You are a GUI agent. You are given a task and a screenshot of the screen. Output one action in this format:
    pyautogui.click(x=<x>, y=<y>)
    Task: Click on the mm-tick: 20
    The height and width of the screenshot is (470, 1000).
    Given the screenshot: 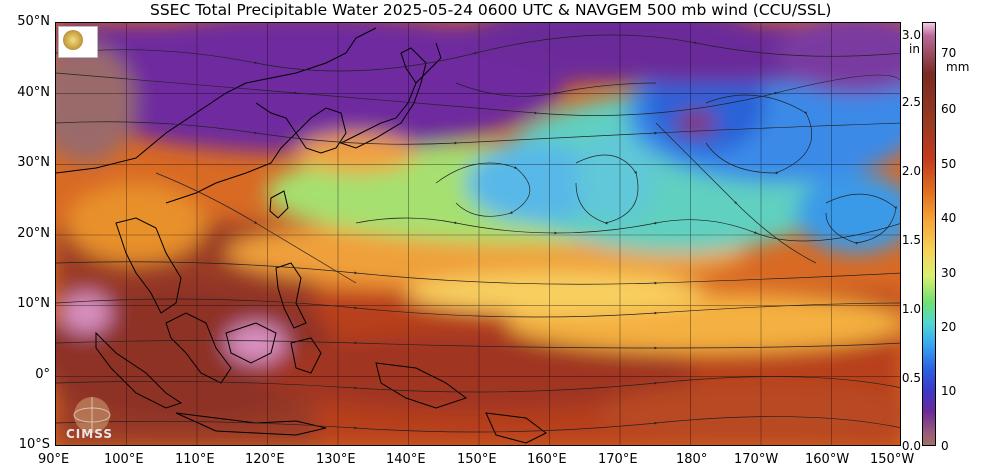 What is the action you would take?
    pyautogui.click(x=949, y=327)
    